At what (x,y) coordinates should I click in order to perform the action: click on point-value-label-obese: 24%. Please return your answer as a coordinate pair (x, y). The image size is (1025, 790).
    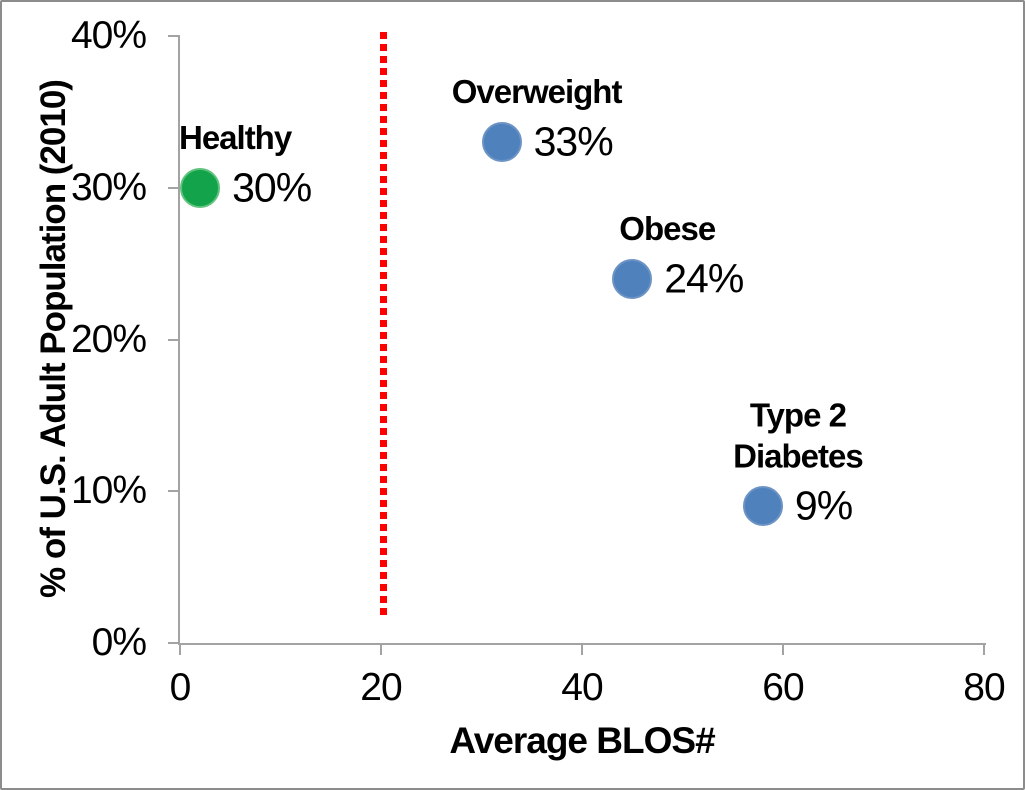
    Looking at the image, I should click on (704, 278).